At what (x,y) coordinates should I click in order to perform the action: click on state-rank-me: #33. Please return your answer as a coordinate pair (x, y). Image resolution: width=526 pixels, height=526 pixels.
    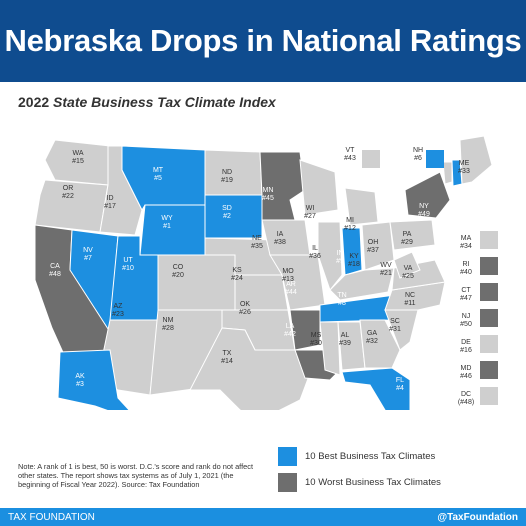
    Looking at the image, I should click on (464, 171).